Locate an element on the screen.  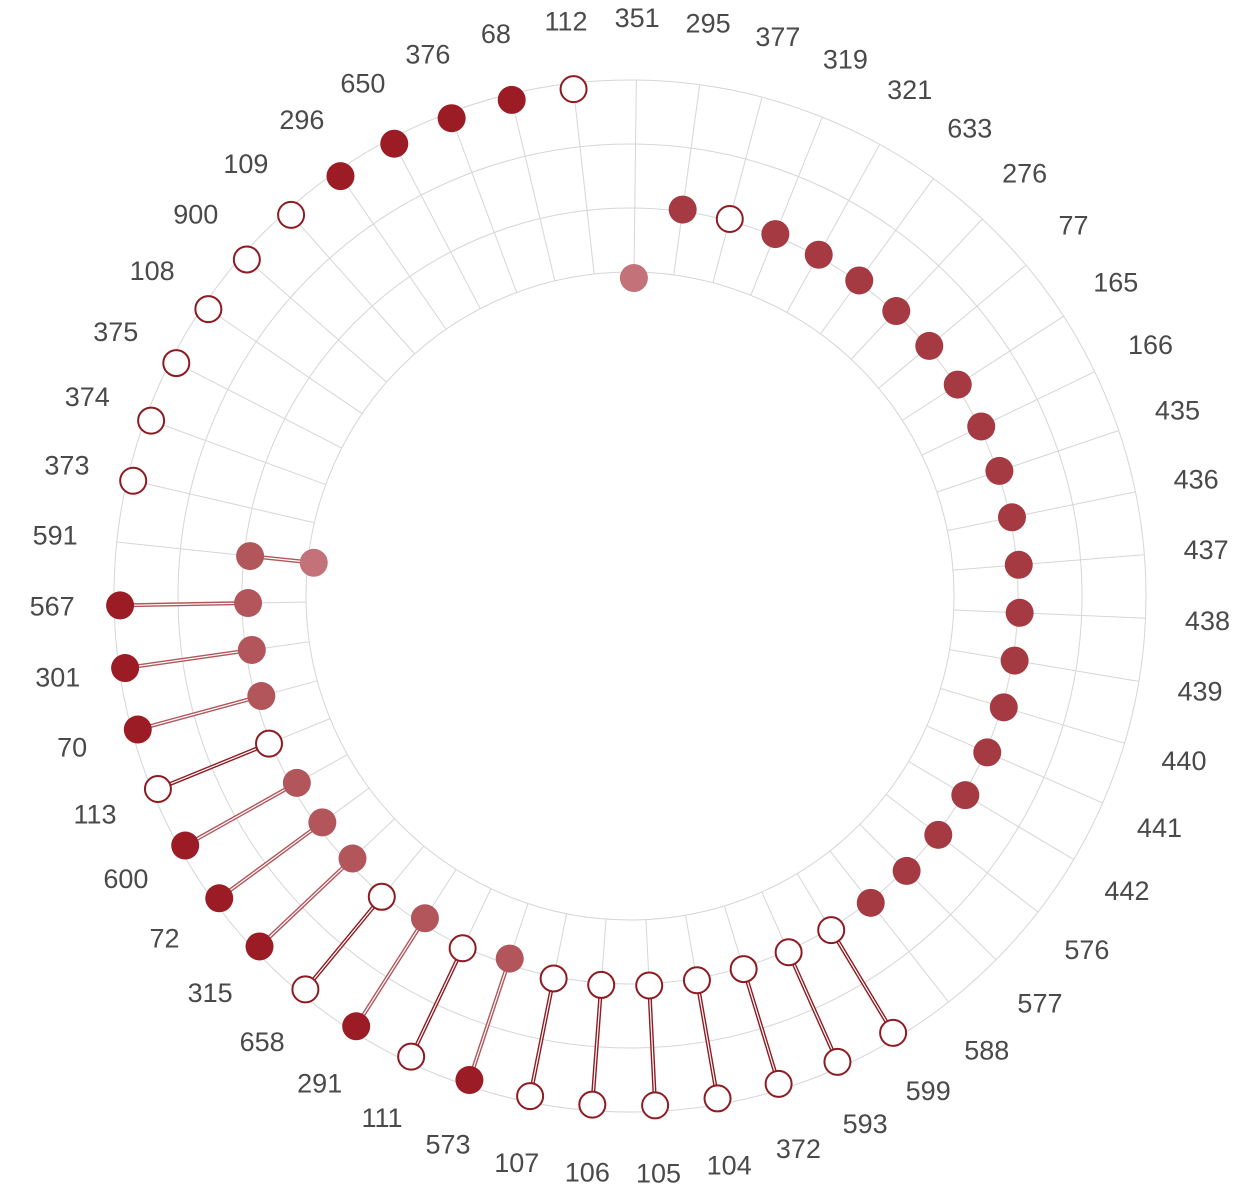
category-label: 435 is located at coordinates (1177, 411).